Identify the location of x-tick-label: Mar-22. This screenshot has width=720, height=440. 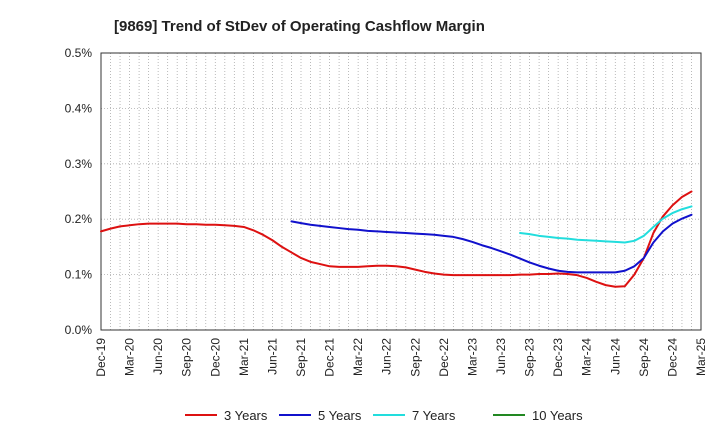
(358, 357).